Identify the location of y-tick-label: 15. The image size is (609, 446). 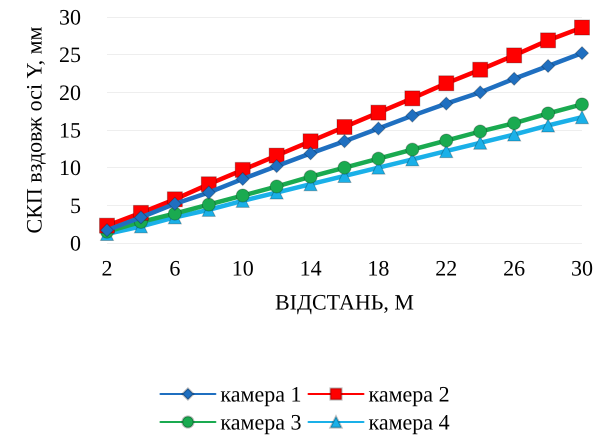
(70, 130).